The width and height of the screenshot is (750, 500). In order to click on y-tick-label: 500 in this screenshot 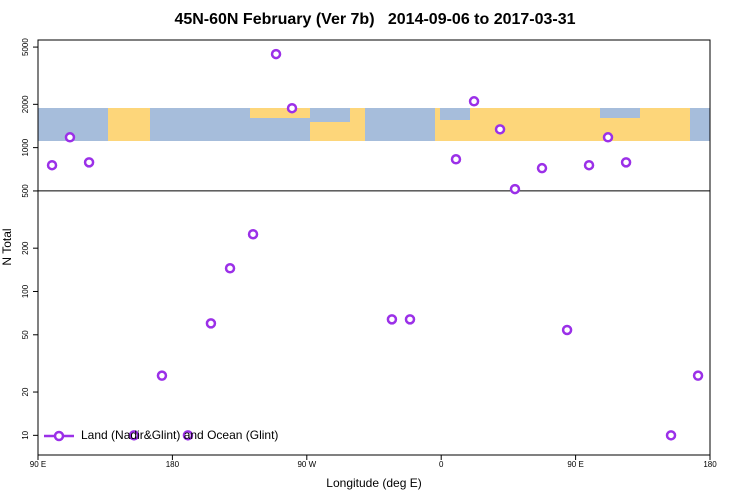, I will do `click(25, 191)`.